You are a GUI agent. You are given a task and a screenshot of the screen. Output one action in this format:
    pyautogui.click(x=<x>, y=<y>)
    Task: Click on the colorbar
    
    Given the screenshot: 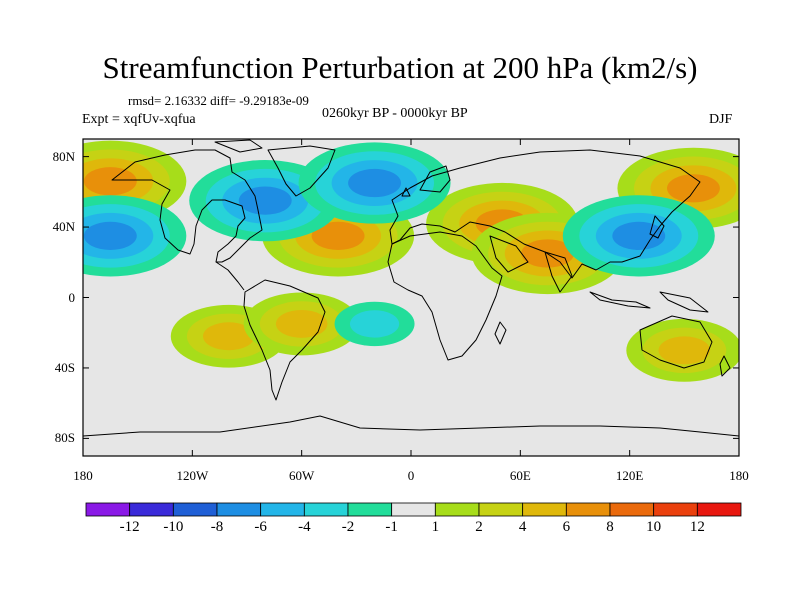 What is the action you would take?
    pyautogui.click(x=413, y=509)
    